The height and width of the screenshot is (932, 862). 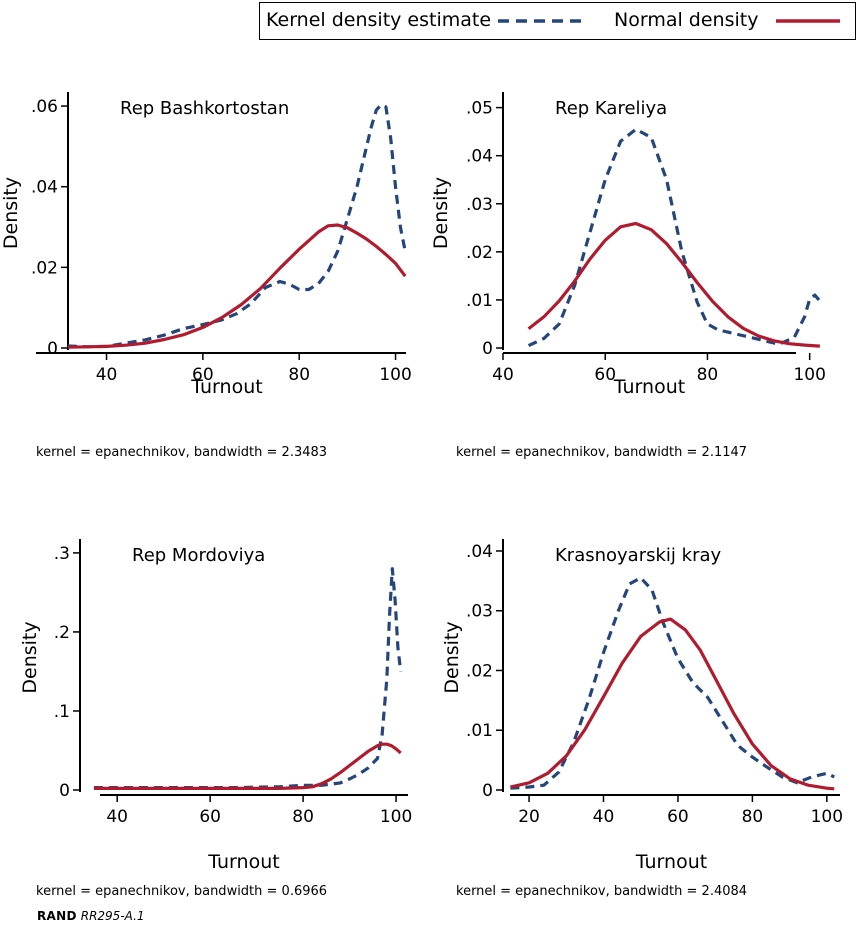 I want to click on legend-kernel-label: Kernel density estimate, so click(x=379, y=20).